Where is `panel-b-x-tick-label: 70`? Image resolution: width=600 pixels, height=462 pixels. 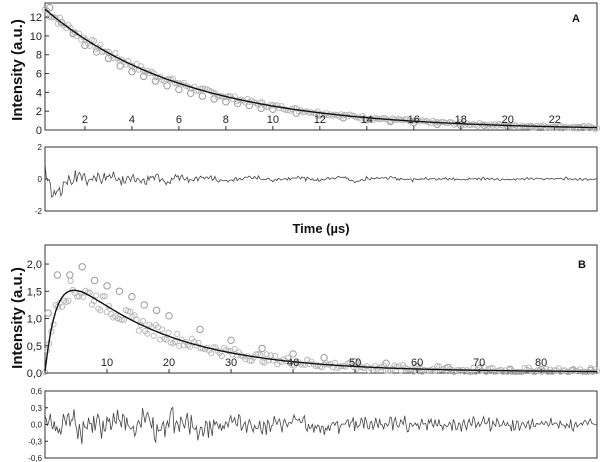
panel-b-x-tick-label: 70 is located at coordinates (479, 363).